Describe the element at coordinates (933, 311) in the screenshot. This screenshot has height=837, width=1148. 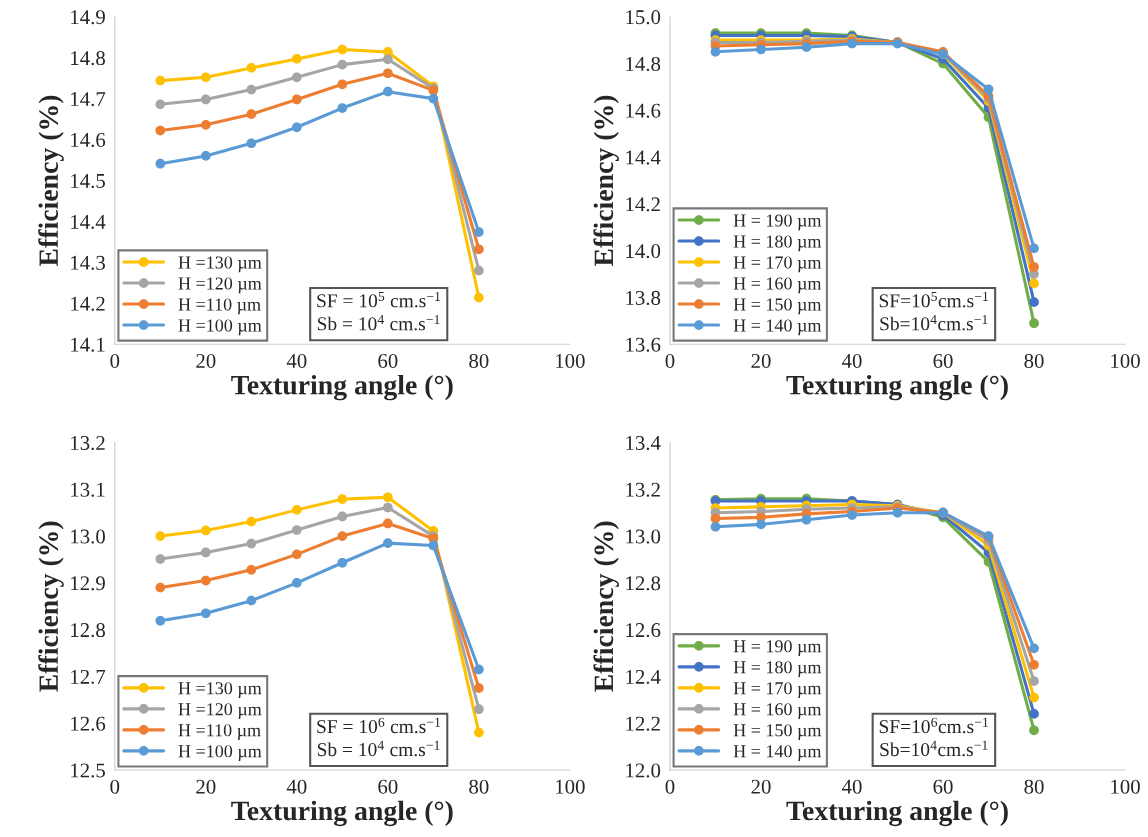
I see `text: SF=10$^{5}$cm.s$^{−1}$ Sb=10$^{4}$cm.s$^{−1}$` at that location.